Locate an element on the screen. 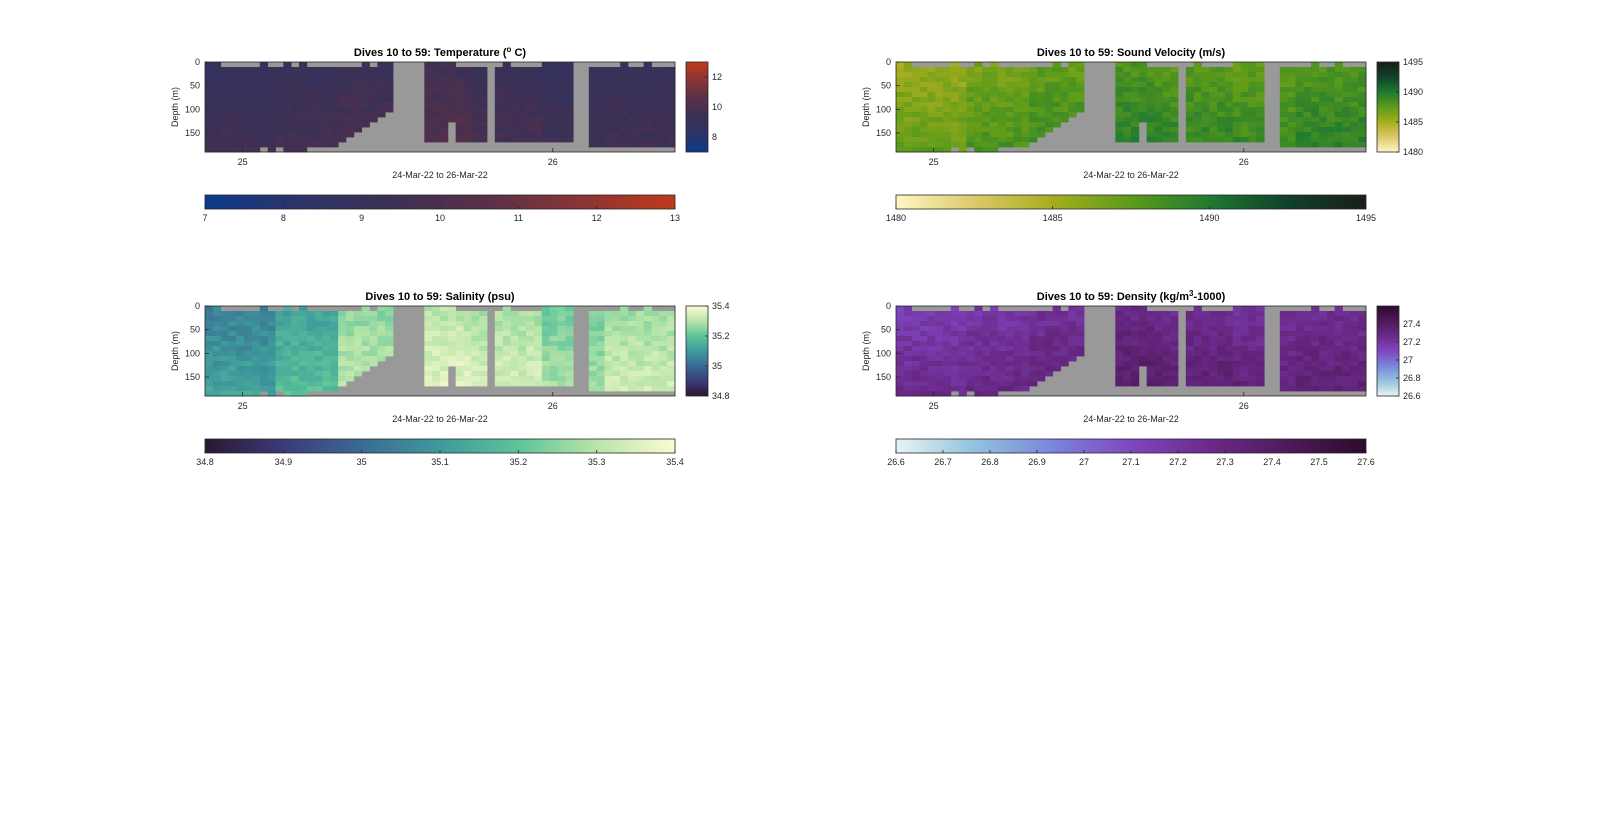 This screenshot has width=1600, height=830. side-colorbar-label: 27.2 is located at coordinates (1412, 342).